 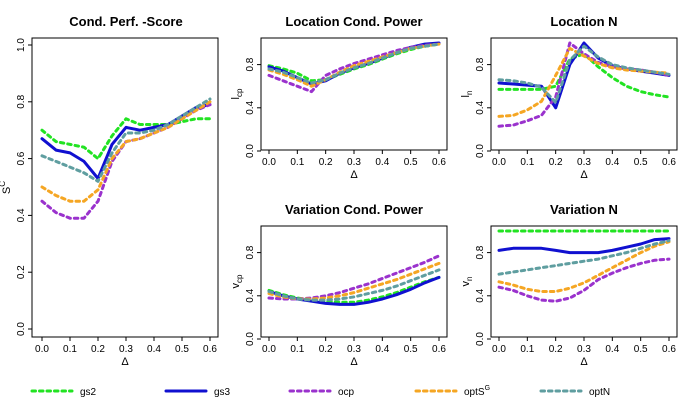 I want to click on legend-label-optN: optN, so click(x=599, y=392).